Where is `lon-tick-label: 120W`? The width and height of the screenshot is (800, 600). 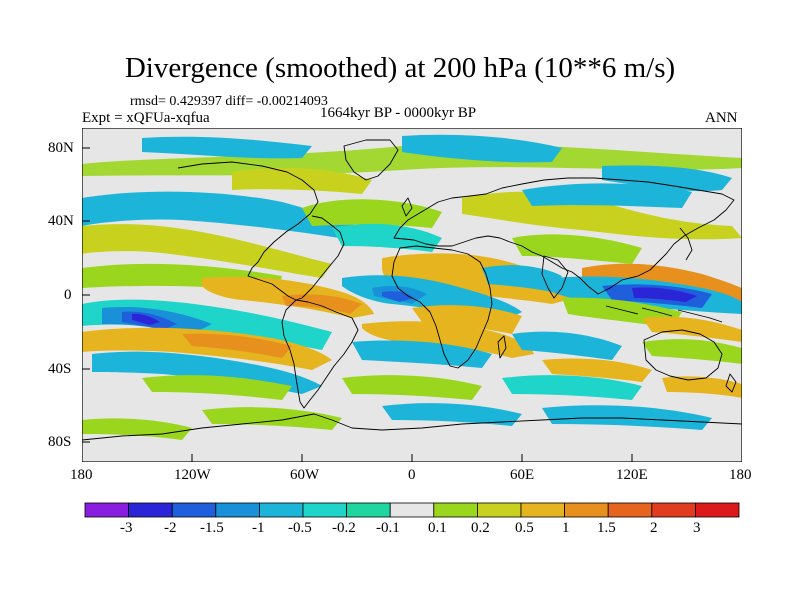
lon-tick-label: 120W is located at coordinates (192, 475).